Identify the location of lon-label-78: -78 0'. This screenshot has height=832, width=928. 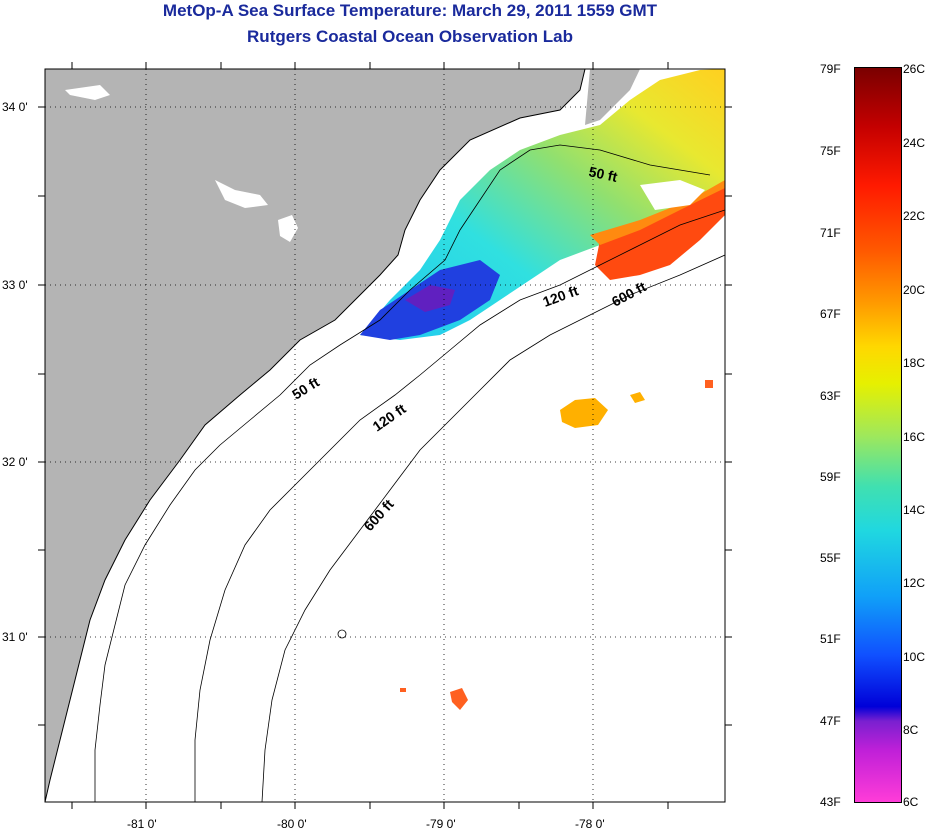
(590, 824).